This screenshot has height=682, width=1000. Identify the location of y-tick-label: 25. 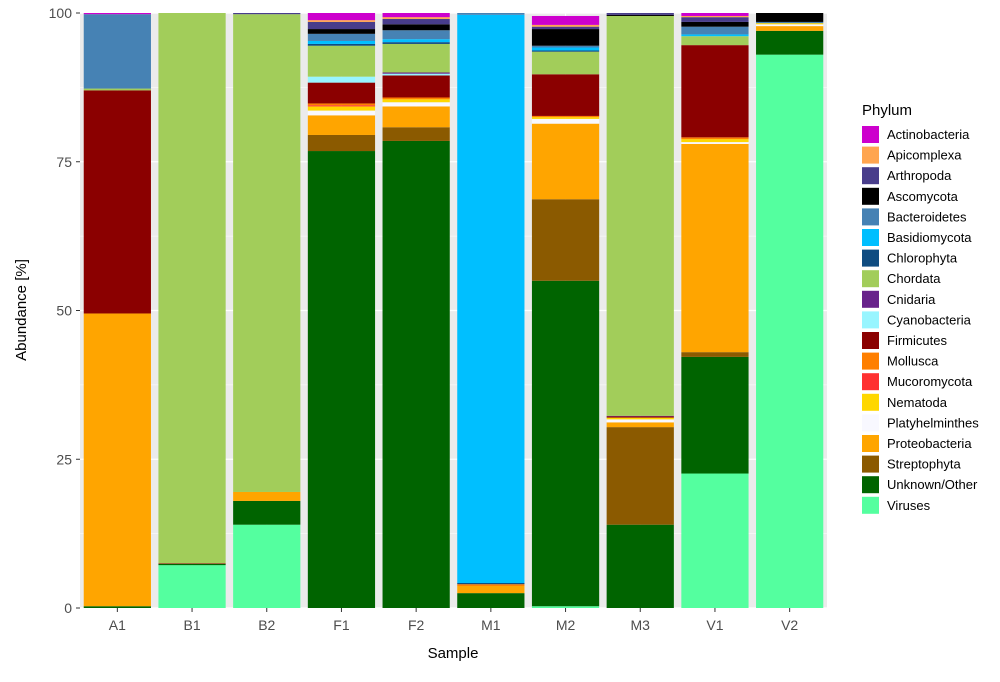
(64, 459).